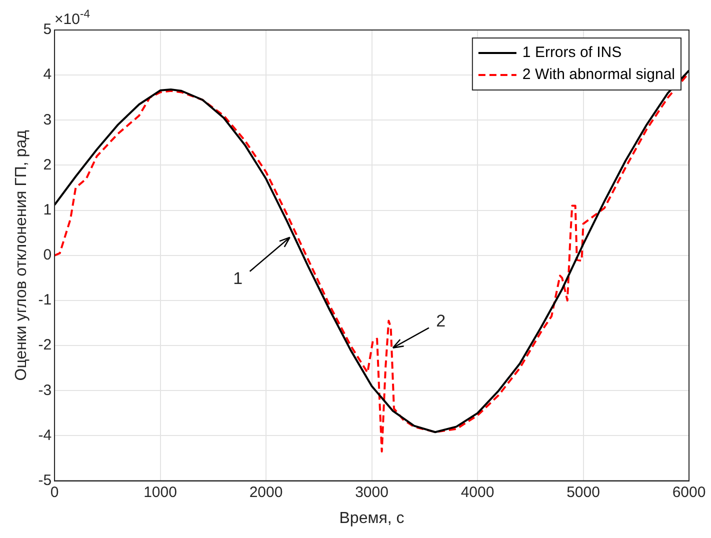  Describe the element at coordinates (599, 75) in the screenshot. I see `legend-label: 2 With abnormal signal` at that location.